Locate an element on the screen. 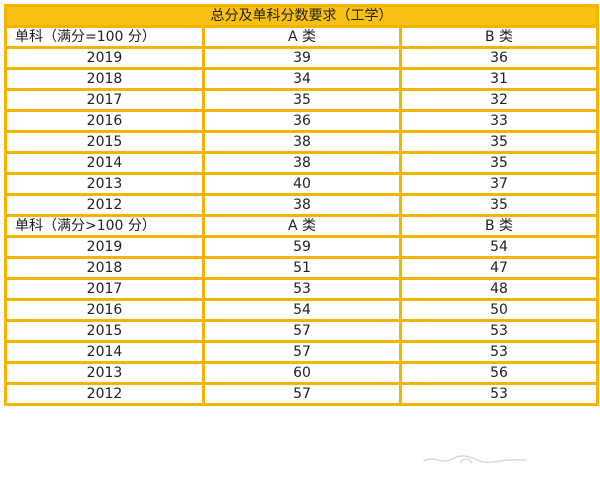 Image resolution: width=600 pixels, height=491 pixels. type-b-score-cell: 37 is located at coordinates (499, 184).